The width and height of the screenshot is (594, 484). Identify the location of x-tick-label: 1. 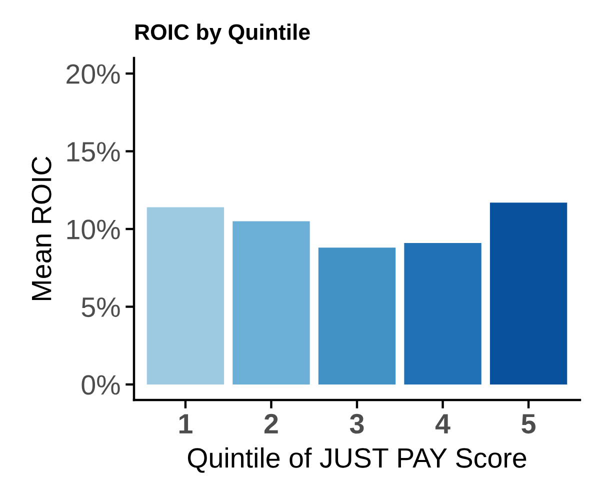
(185, 424).